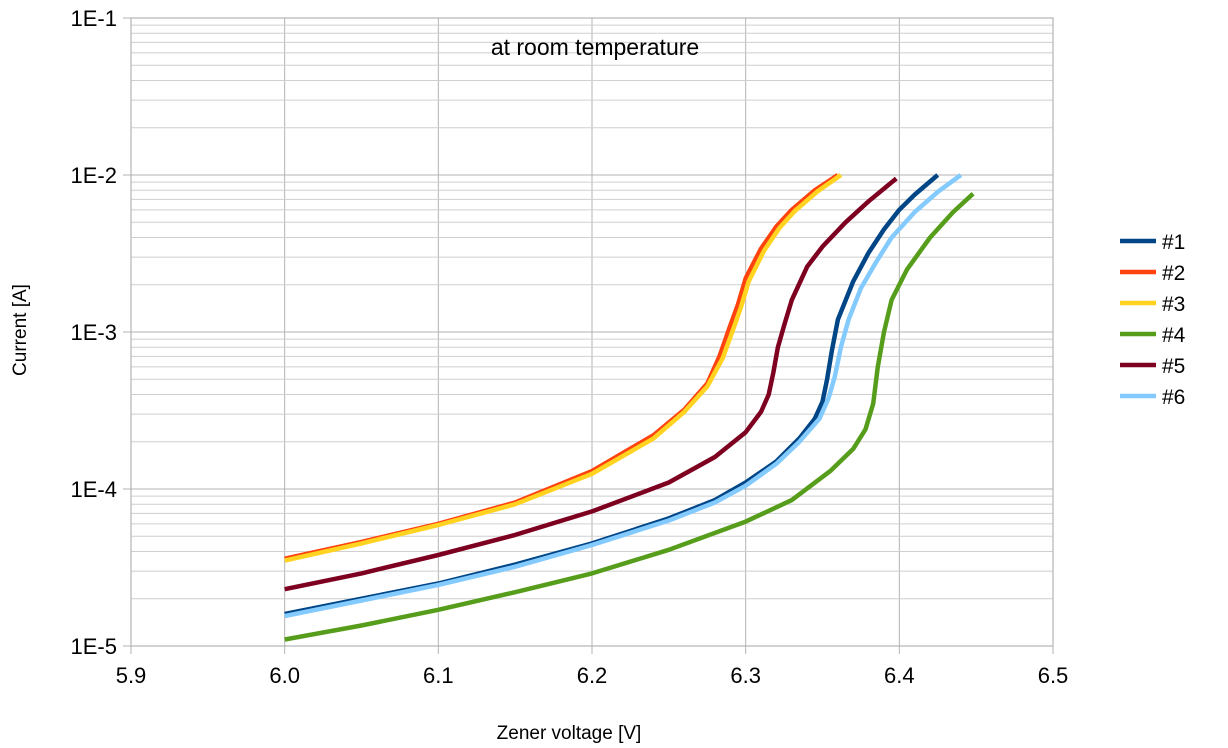 Image resolution: width=1228 pixels, height=748 pixels. Describe the element at coordinates (1173, 304) in the screenshot. I see `legend-label: #3` at that location.